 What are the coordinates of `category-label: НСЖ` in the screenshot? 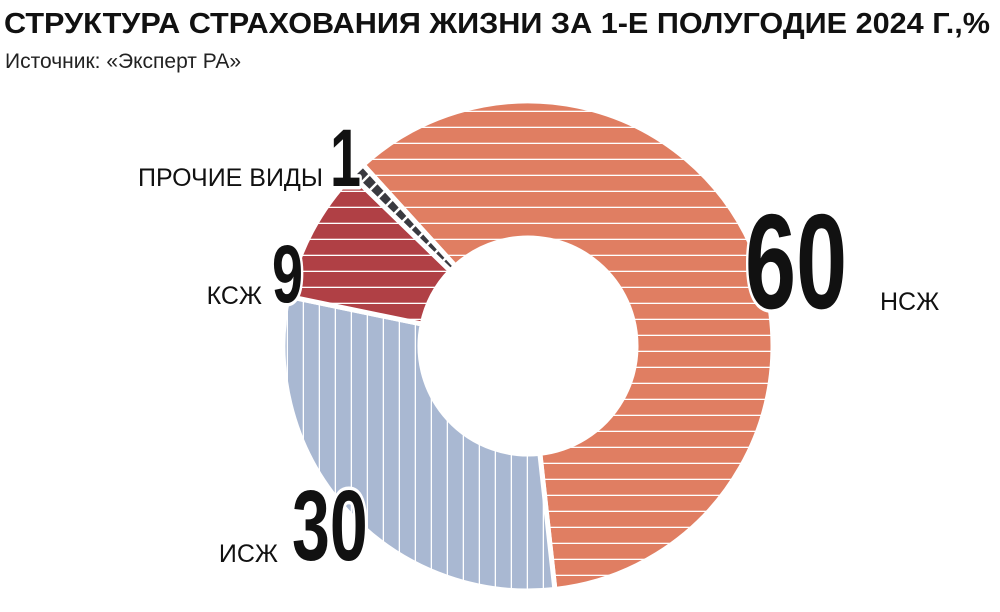 It's located at (909, 302).